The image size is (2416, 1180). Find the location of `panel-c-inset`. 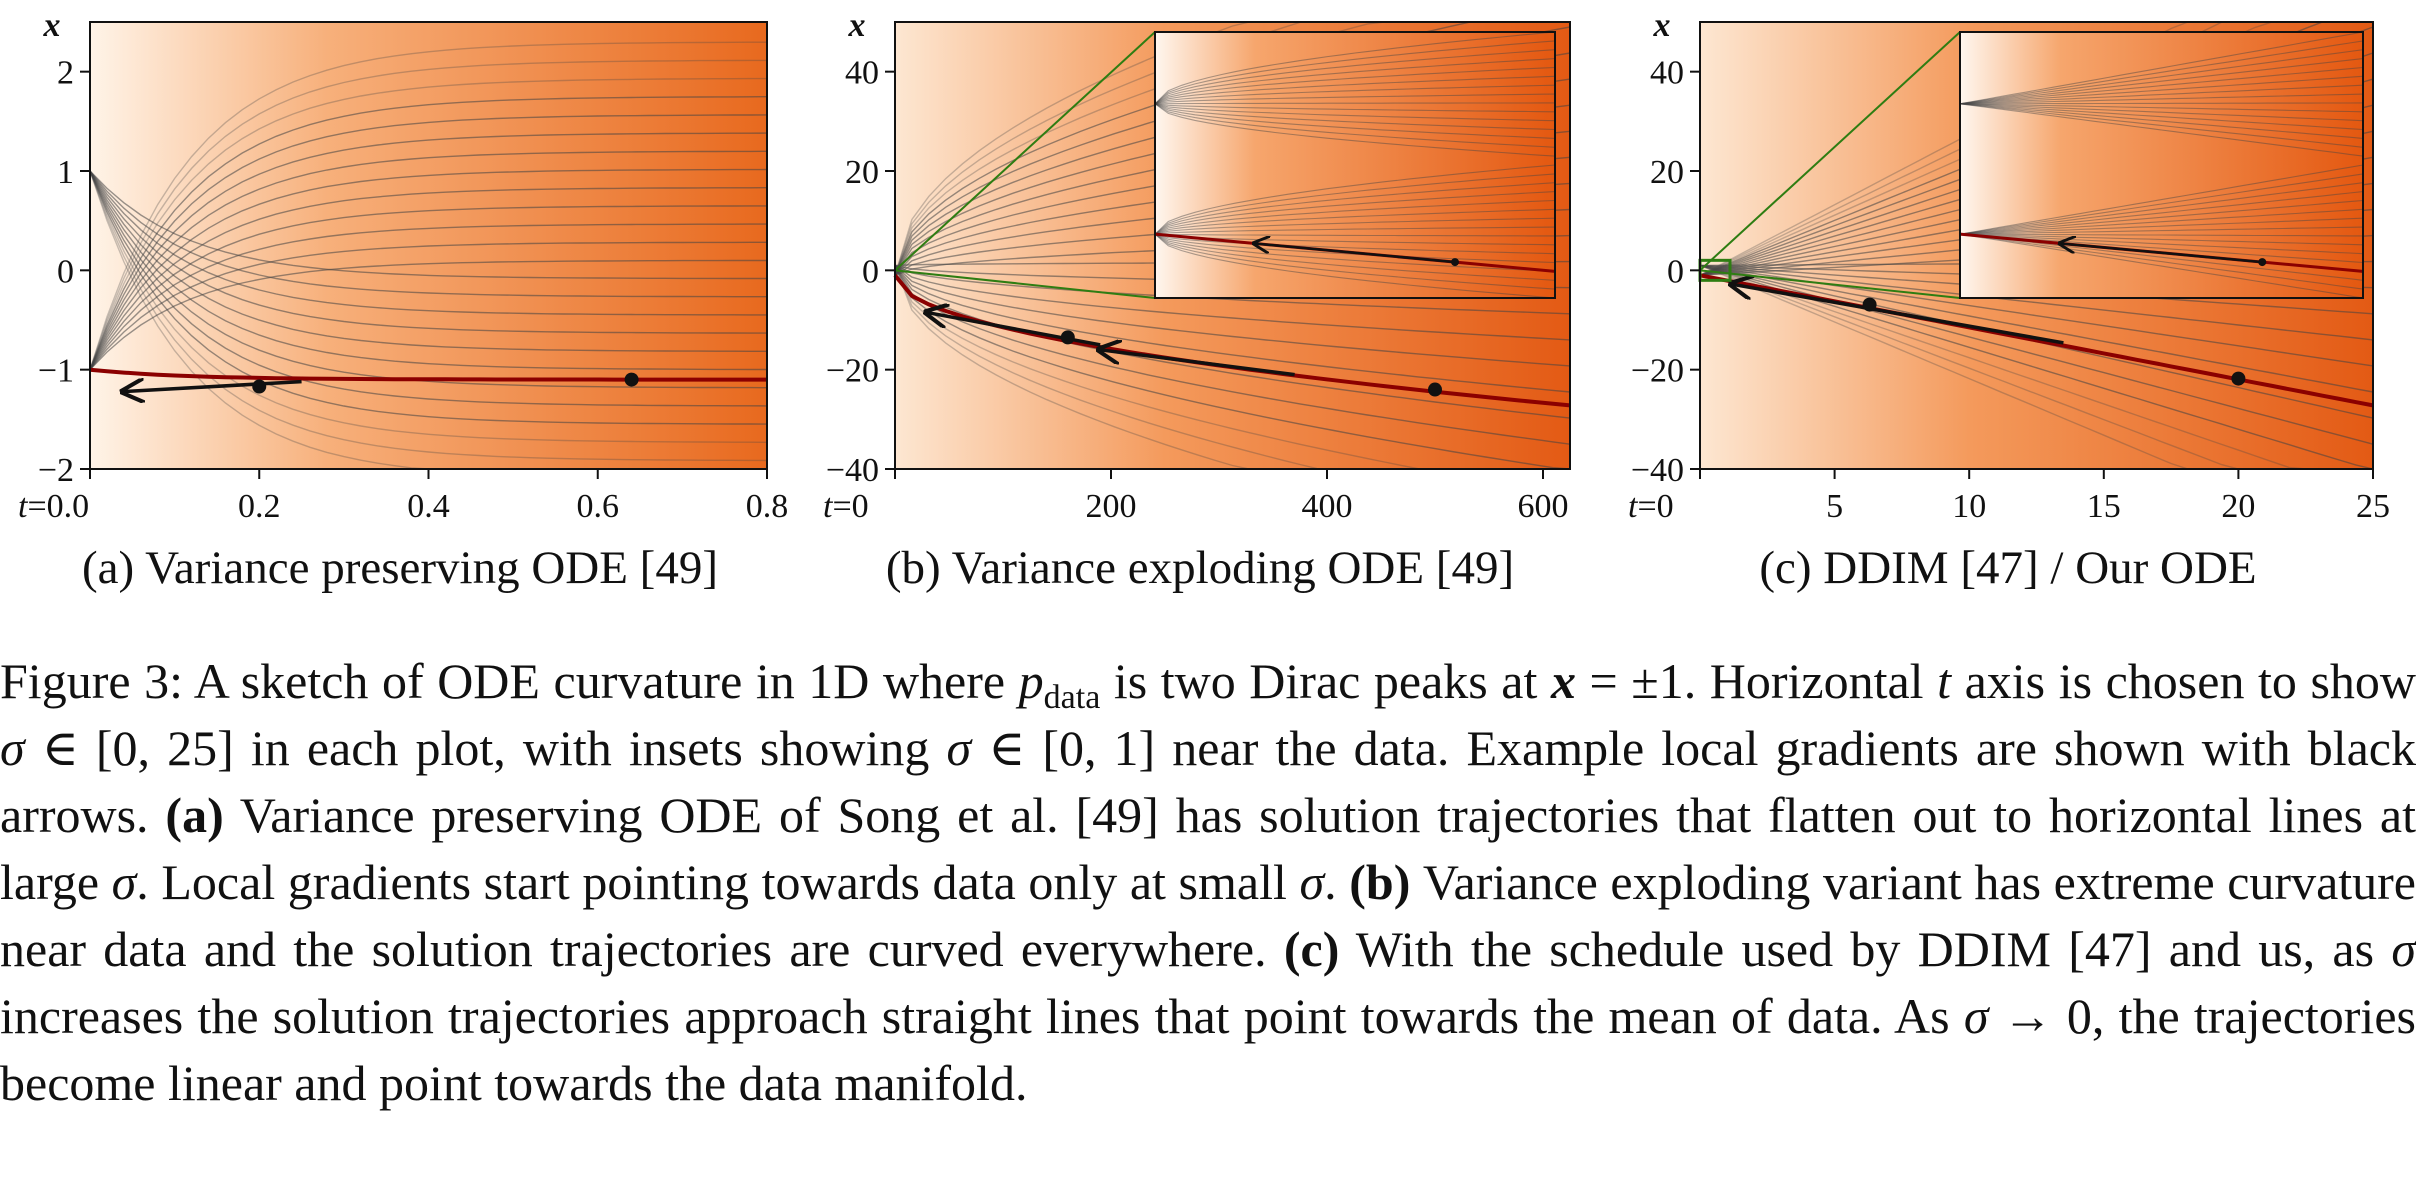

panel-c-inset is located at coordinates (2031, 165).